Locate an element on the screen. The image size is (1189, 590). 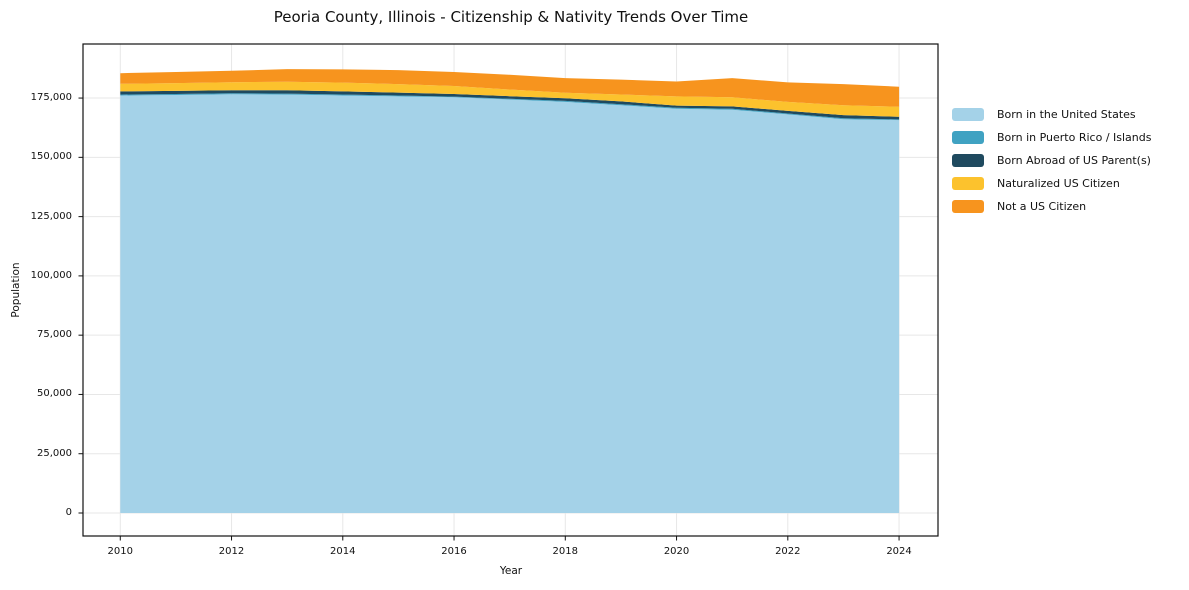
x-tick-label: 2020 is located at coordinates (676, 551).